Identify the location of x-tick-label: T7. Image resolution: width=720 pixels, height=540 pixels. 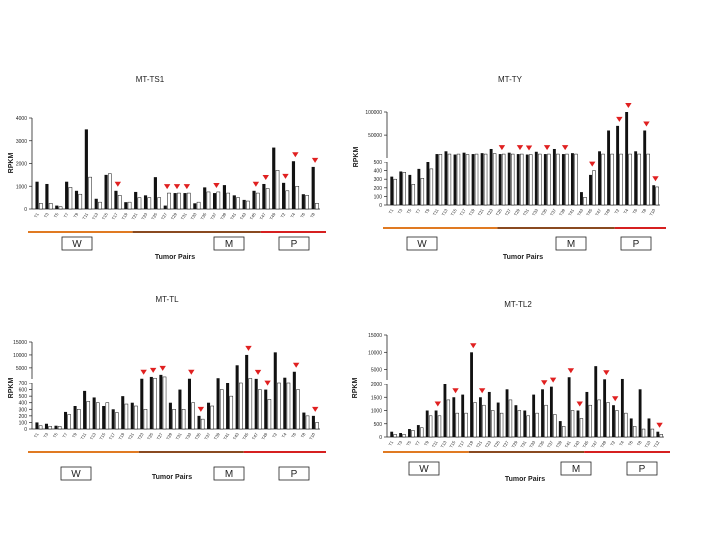
(66, 214).